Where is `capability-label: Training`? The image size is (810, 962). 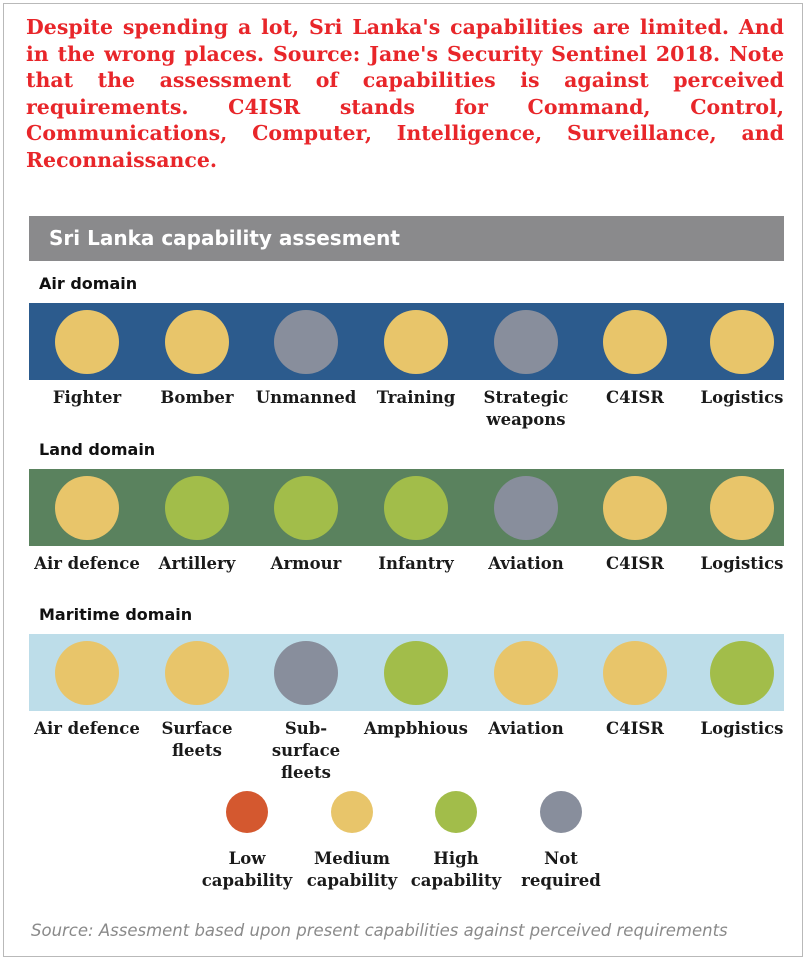 capability-label: Training is located at coordinates (416, 397).